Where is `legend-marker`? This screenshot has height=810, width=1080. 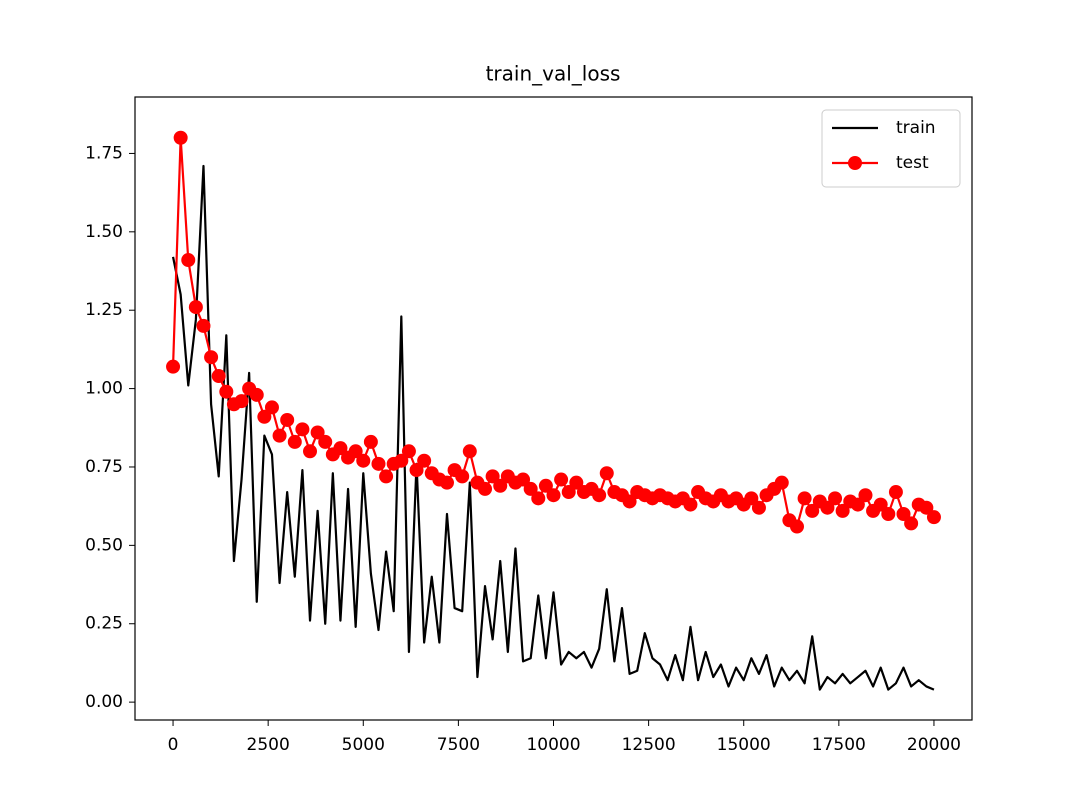 legend-marker is located at coordinates (855, 163).